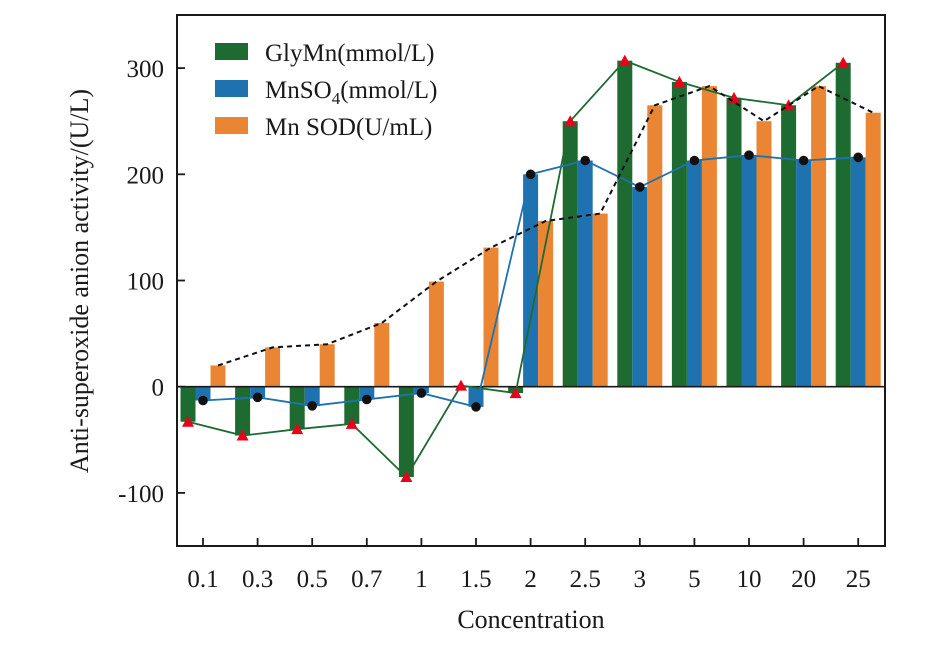  What do you see at coordinates (348, 127) in the screenshot?
I see `legend-label: Mn SOD(U/mL)` at bounding box center [348, 127].